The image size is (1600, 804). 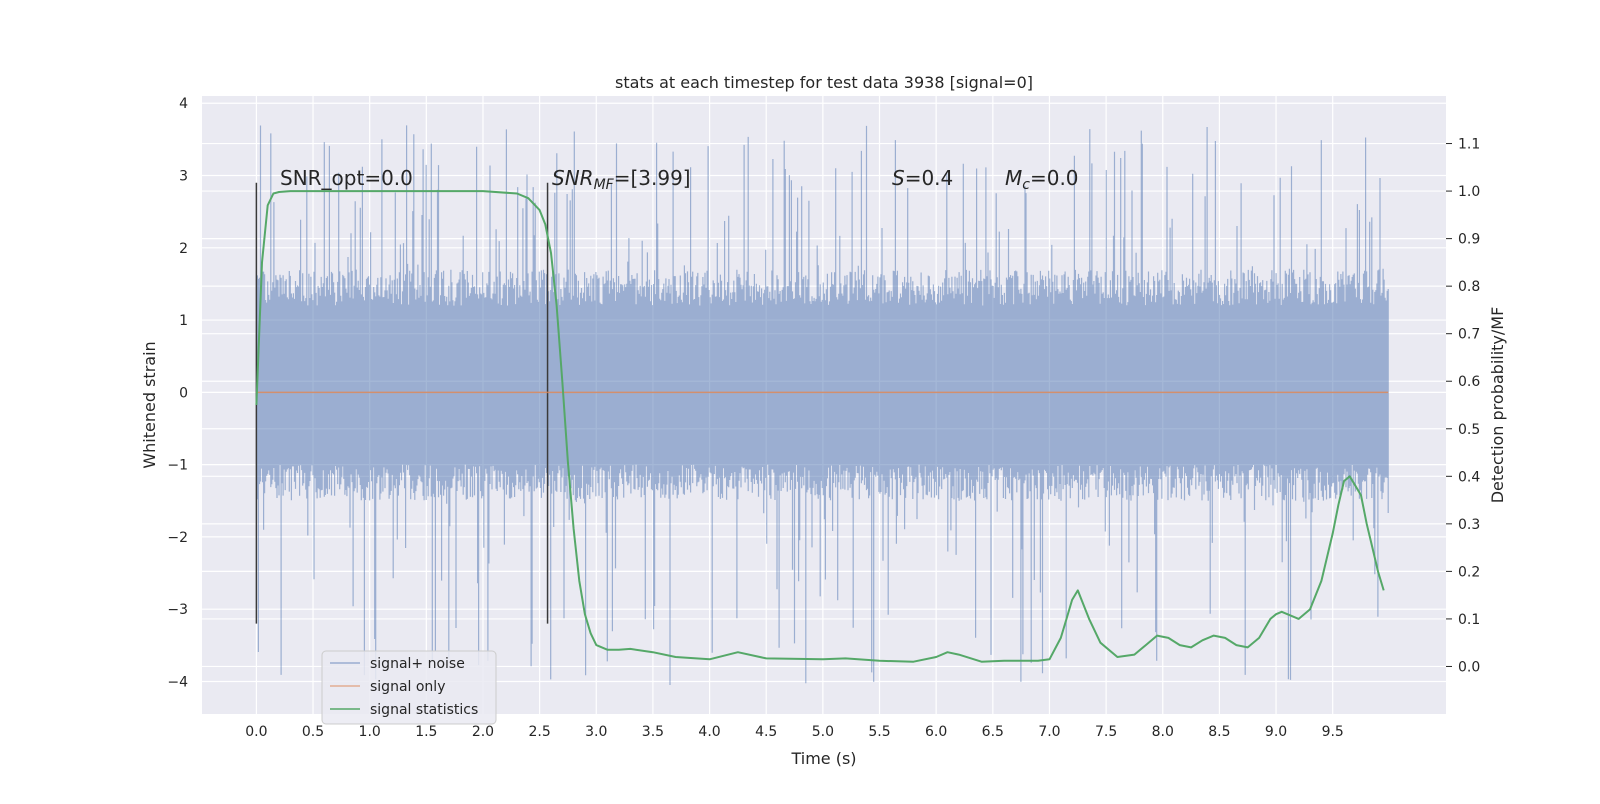 I want to click on y-left-tick-label: 0, so click(x=183, y=393).